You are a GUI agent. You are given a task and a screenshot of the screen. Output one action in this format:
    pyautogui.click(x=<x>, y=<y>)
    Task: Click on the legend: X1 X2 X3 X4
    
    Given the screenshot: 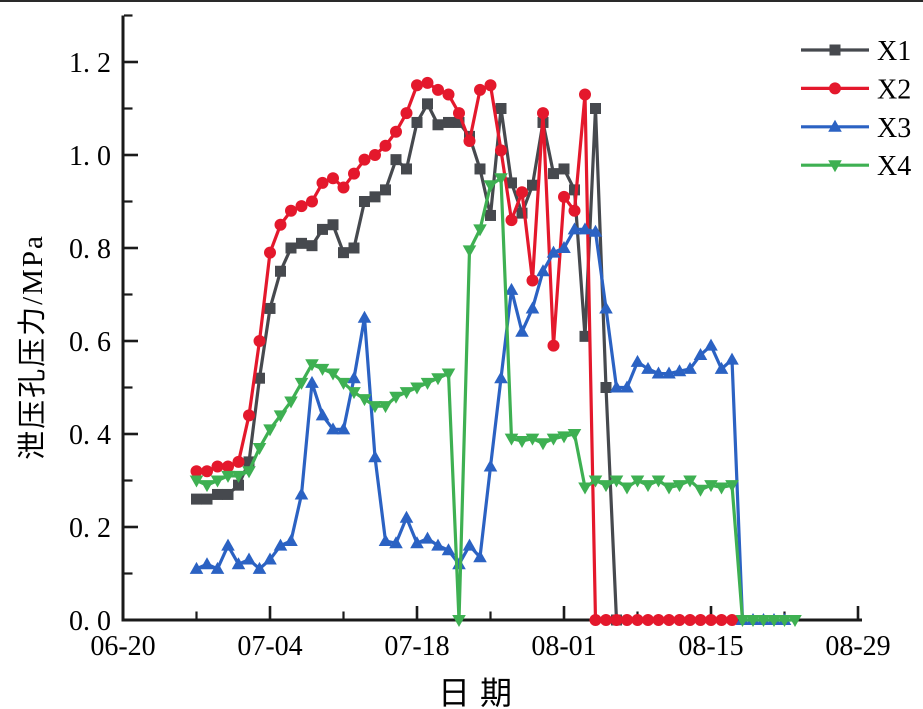 What is the action you would take?
    pyautogui.click(x=856, y=109)
    